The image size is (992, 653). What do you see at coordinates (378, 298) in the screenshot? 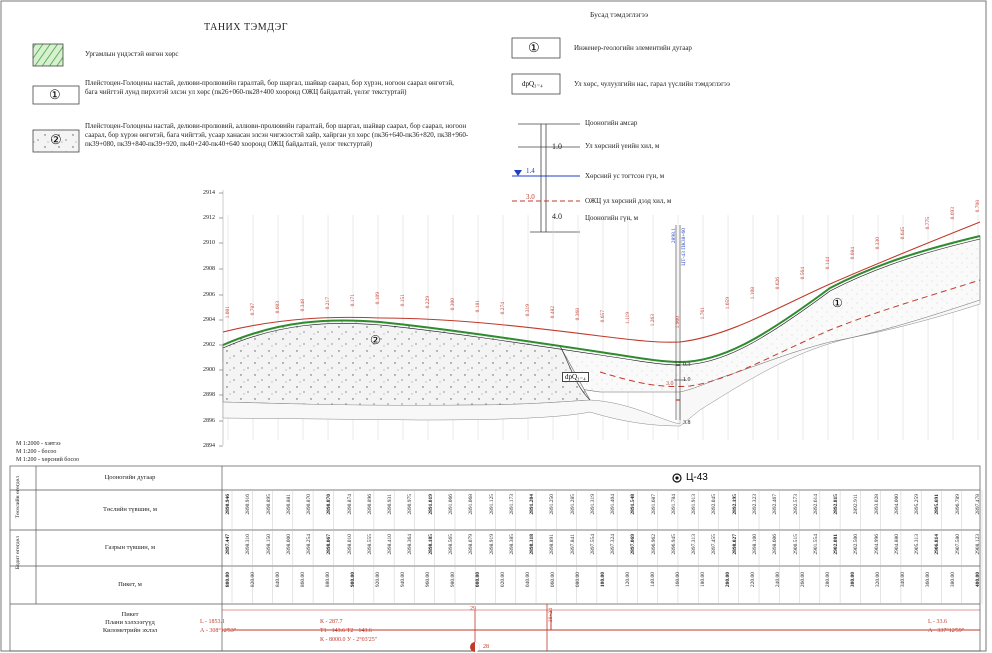
I see `profile-top-value: 0.109` at bounding box center [378, 298].